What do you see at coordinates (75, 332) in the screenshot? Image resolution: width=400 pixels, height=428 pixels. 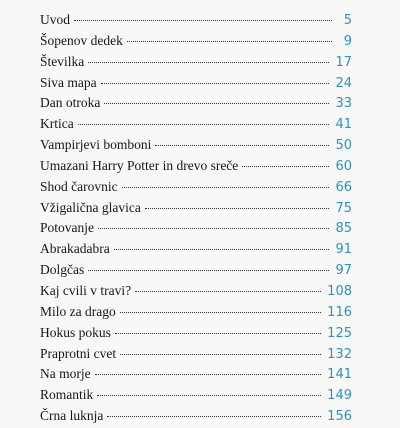 I see `toc-entry-title: Hokus pokus` at bounding box center [75, 332].